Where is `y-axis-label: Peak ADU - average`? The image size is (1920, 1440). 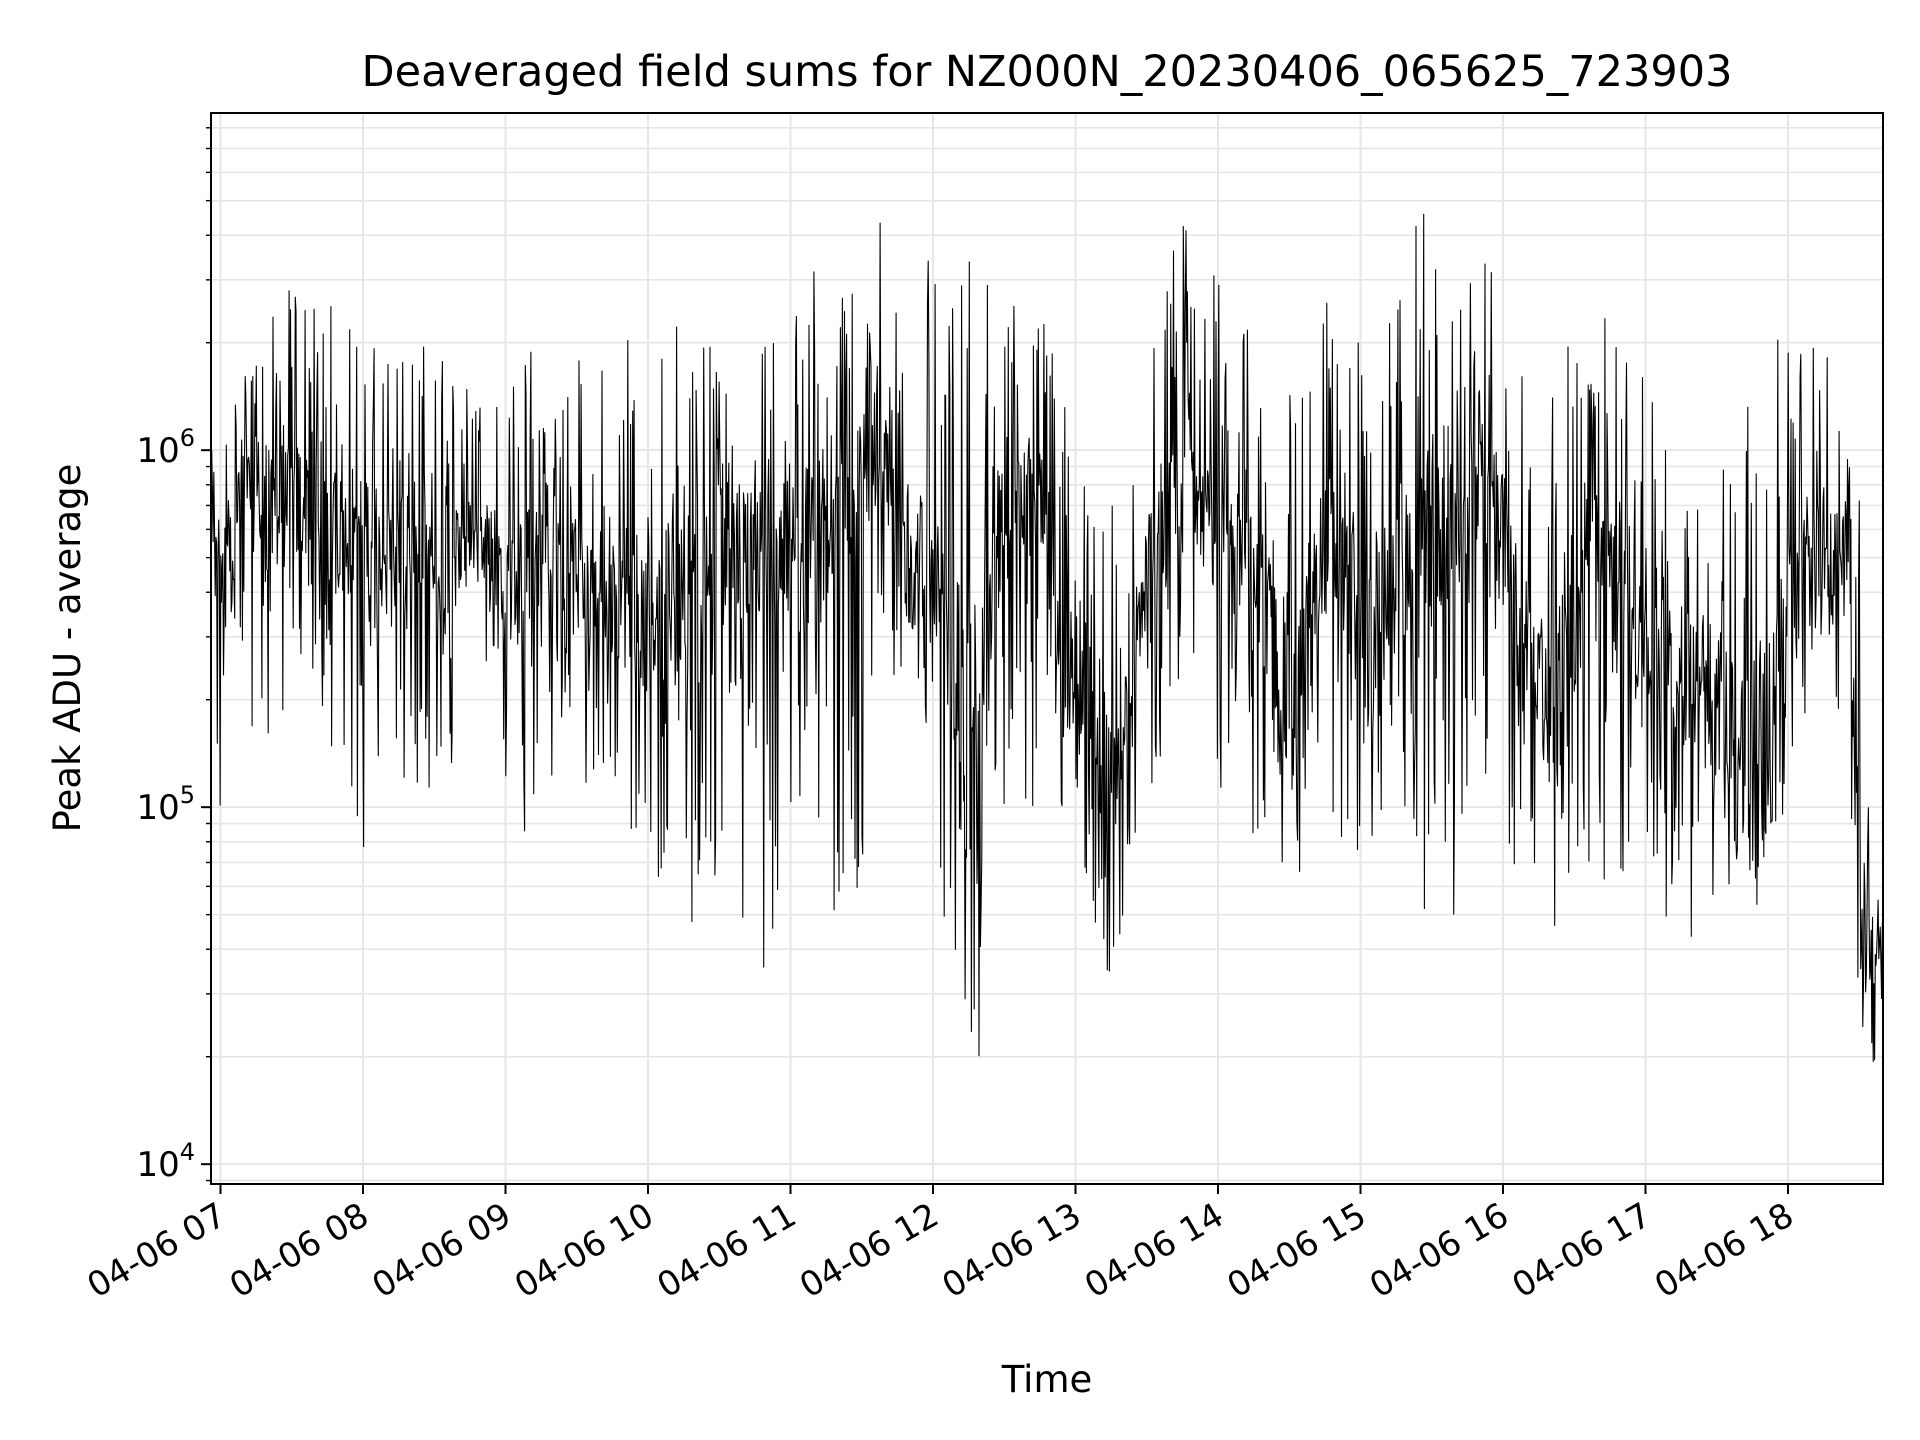 y-axis-label: Peak ADU - average is located at coordinates (67, 648).